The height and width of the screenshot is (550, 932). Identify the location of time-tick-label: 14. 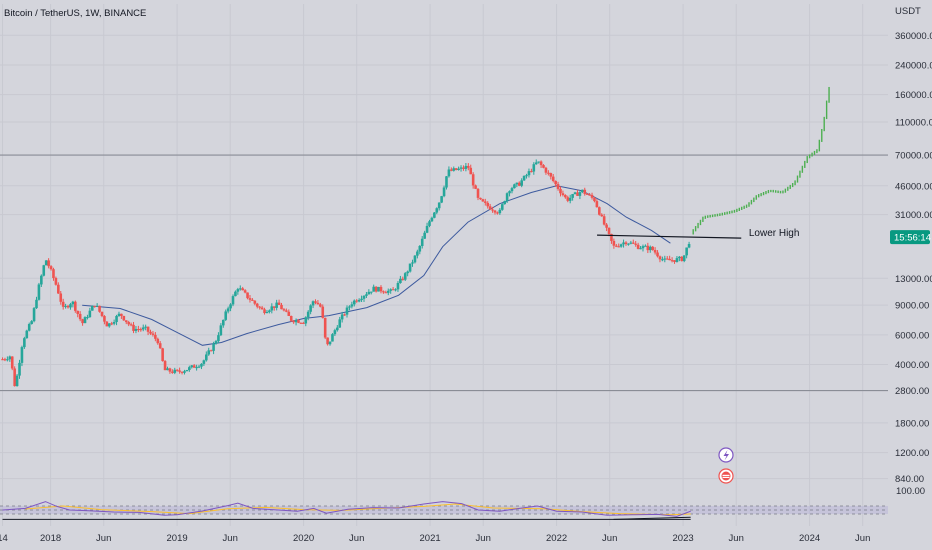
(4, 538).